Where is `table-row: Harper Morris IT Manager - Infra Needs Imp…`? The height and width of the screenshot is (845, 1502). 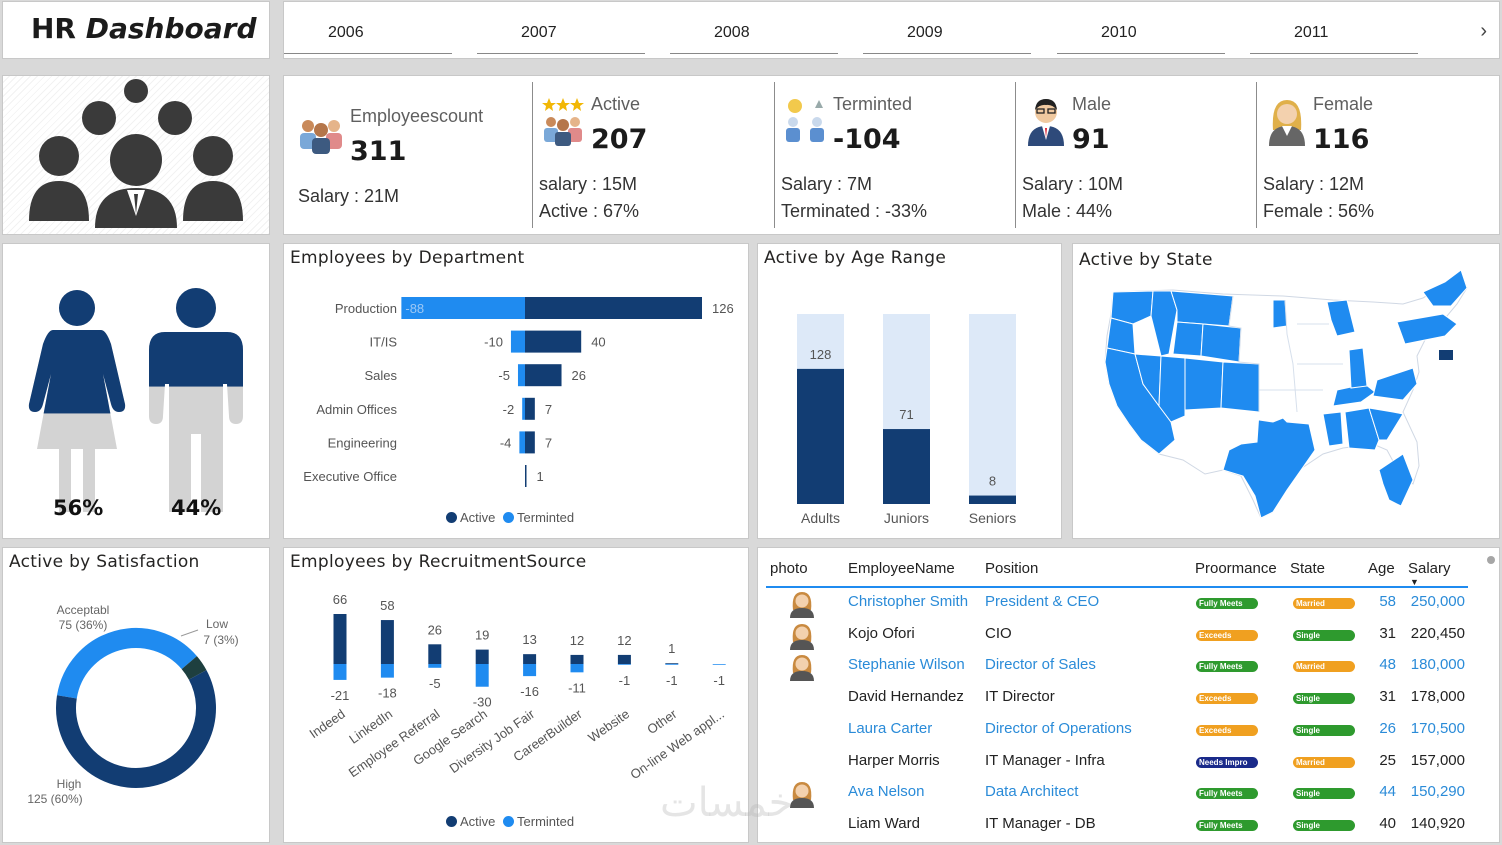 table-row: Harper Morris IT Manager - Infra Needs Imp… is located at coordinates (1123, 763).